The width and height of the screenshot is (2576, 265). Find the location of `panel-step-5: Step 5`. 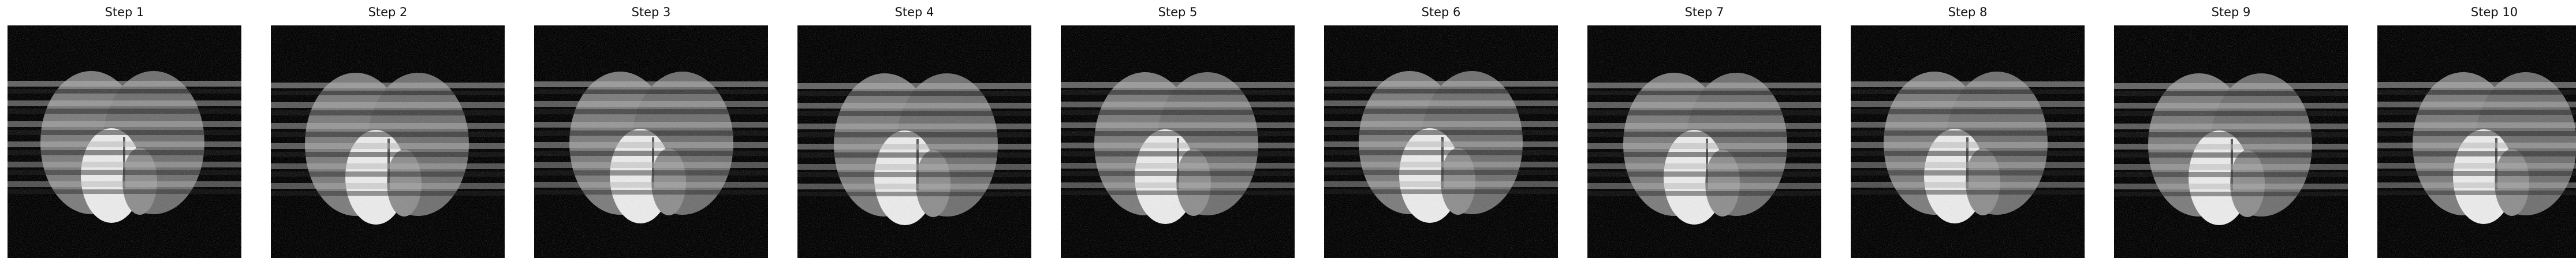

panel-step-5: Step 5 is located at coordinates (1178, 132).